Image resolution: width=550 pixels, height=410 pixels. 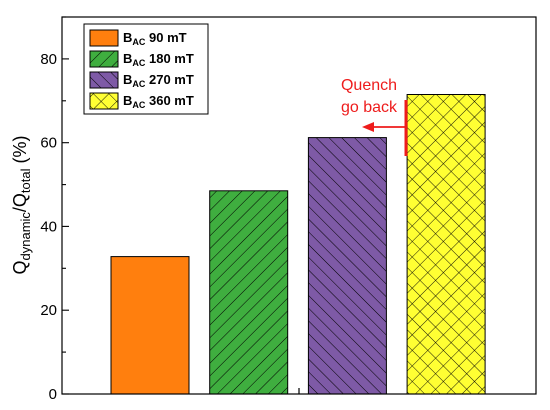 I want to click on quench-annotation: Quench go back, so click(x=374, y=116).